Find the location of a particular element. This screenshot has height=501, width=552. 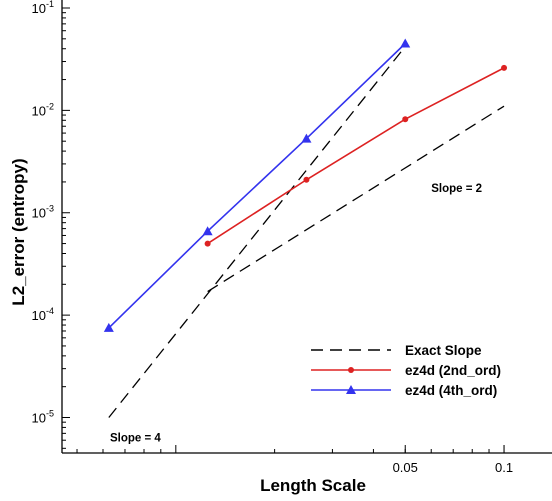

legend-marker-2nd-order is located at coordinates (351, 370).